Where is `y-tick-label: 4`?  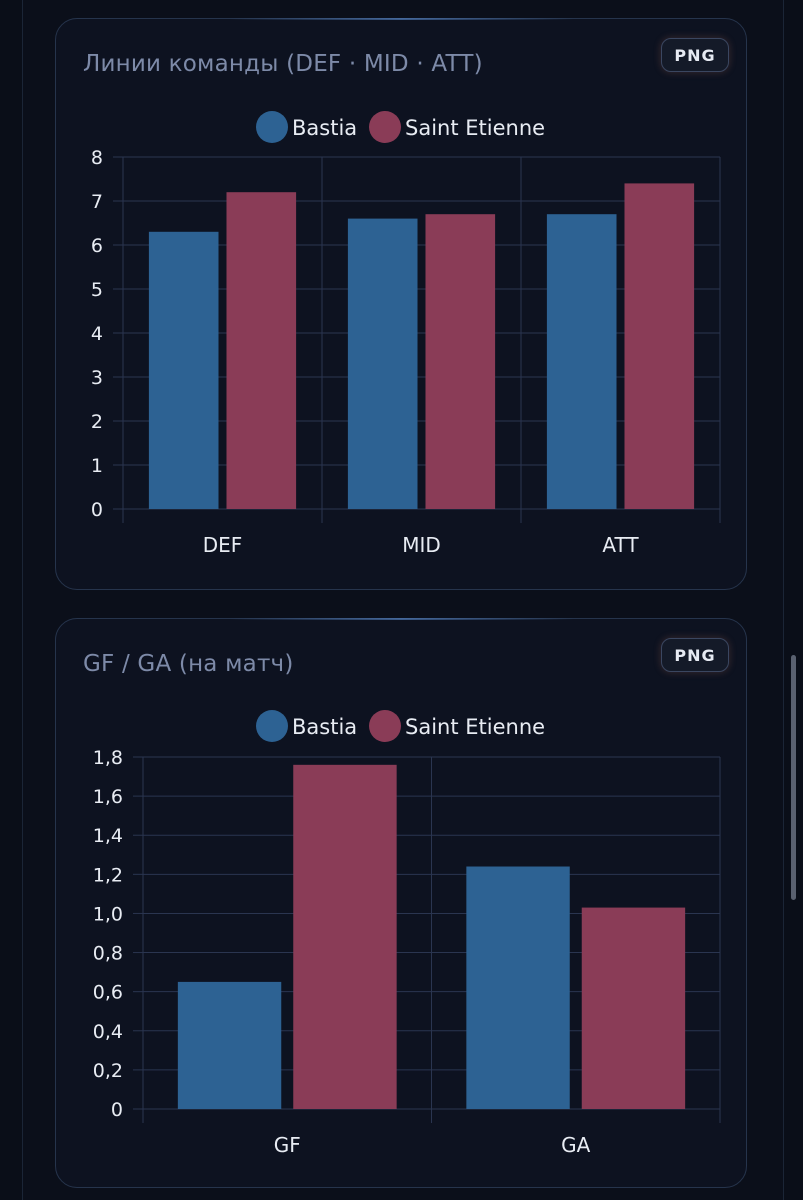
y-tick-label: 4 is located at coordinates (97, 334).